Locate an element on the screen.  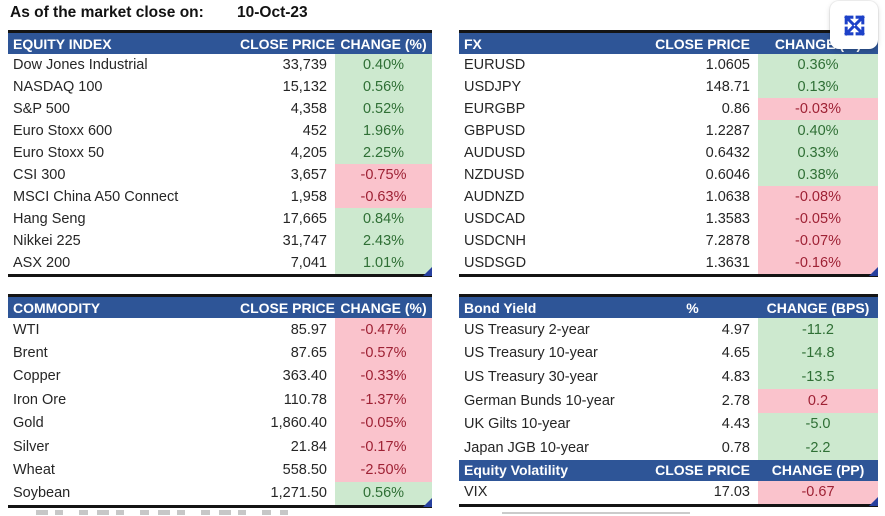
expand-button is located at coordinates (854, 25).